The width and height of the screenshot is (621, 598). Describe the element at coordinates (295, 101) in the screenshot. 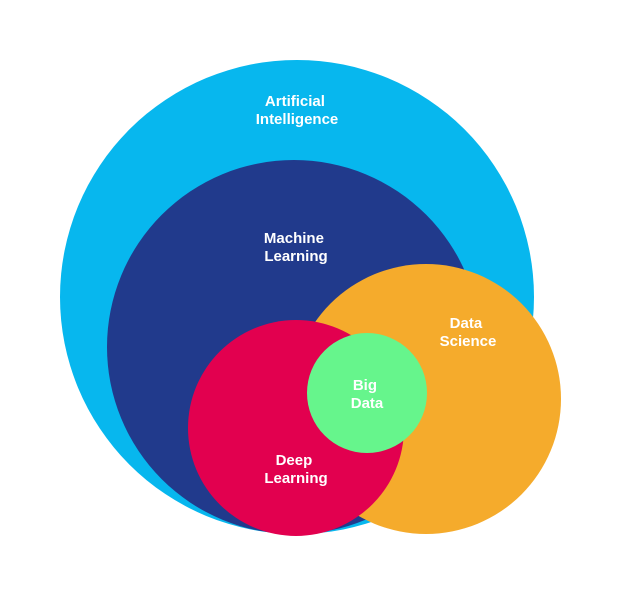

I see `ai-label-line1: Artificial` at that location.